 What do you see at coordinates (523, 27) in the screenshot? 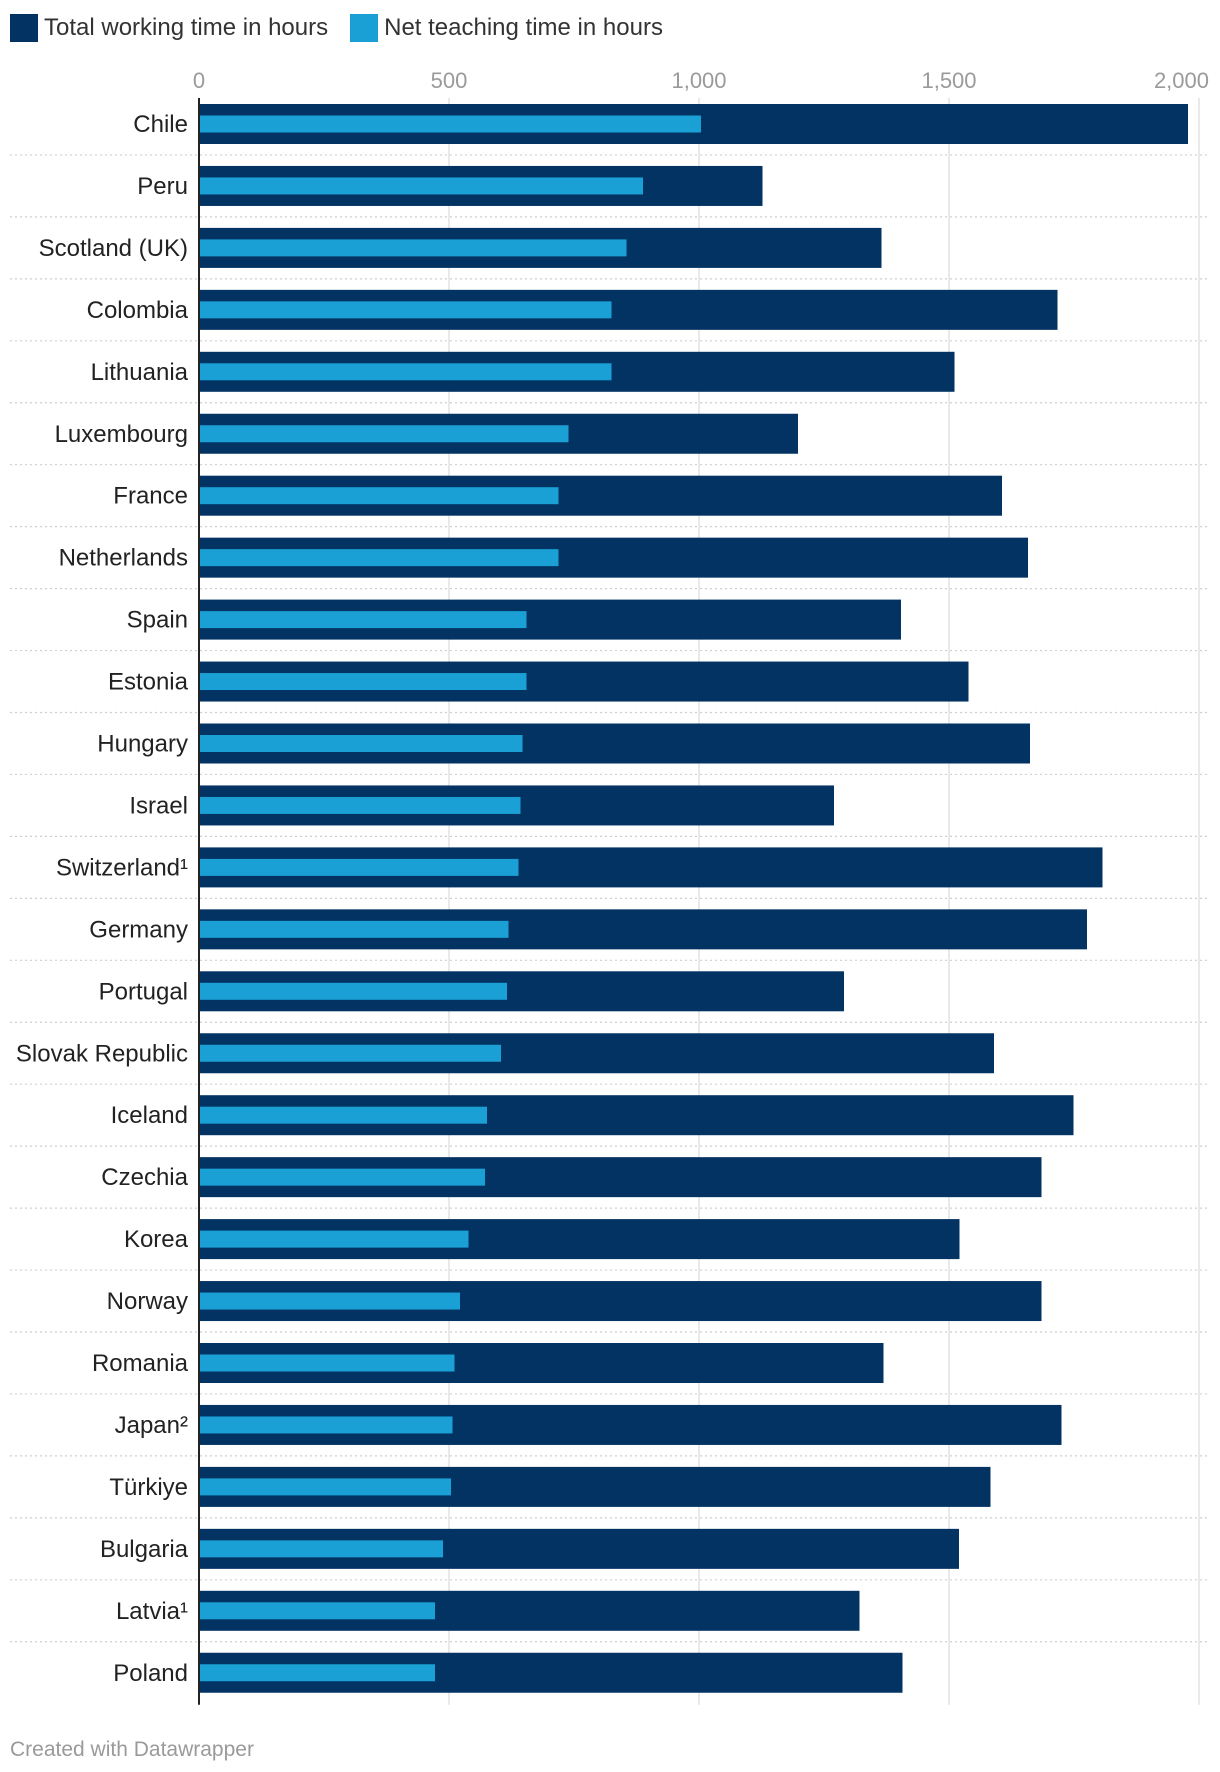
I see `legend-label-teaching: Net teaching time in hours` at bounding box center [523, 27].